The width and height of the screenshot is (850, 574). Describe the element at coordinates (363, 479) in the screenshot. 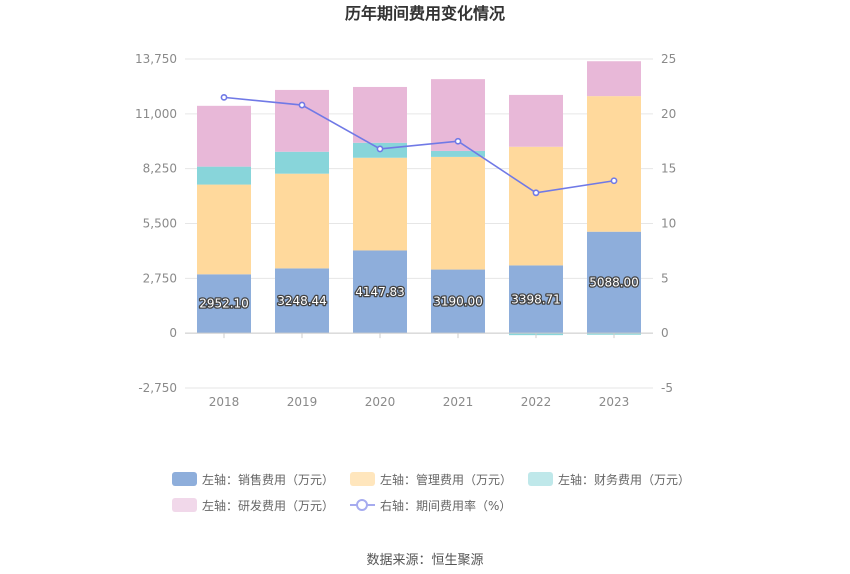

I see `legend-swatch-admin` at that location.